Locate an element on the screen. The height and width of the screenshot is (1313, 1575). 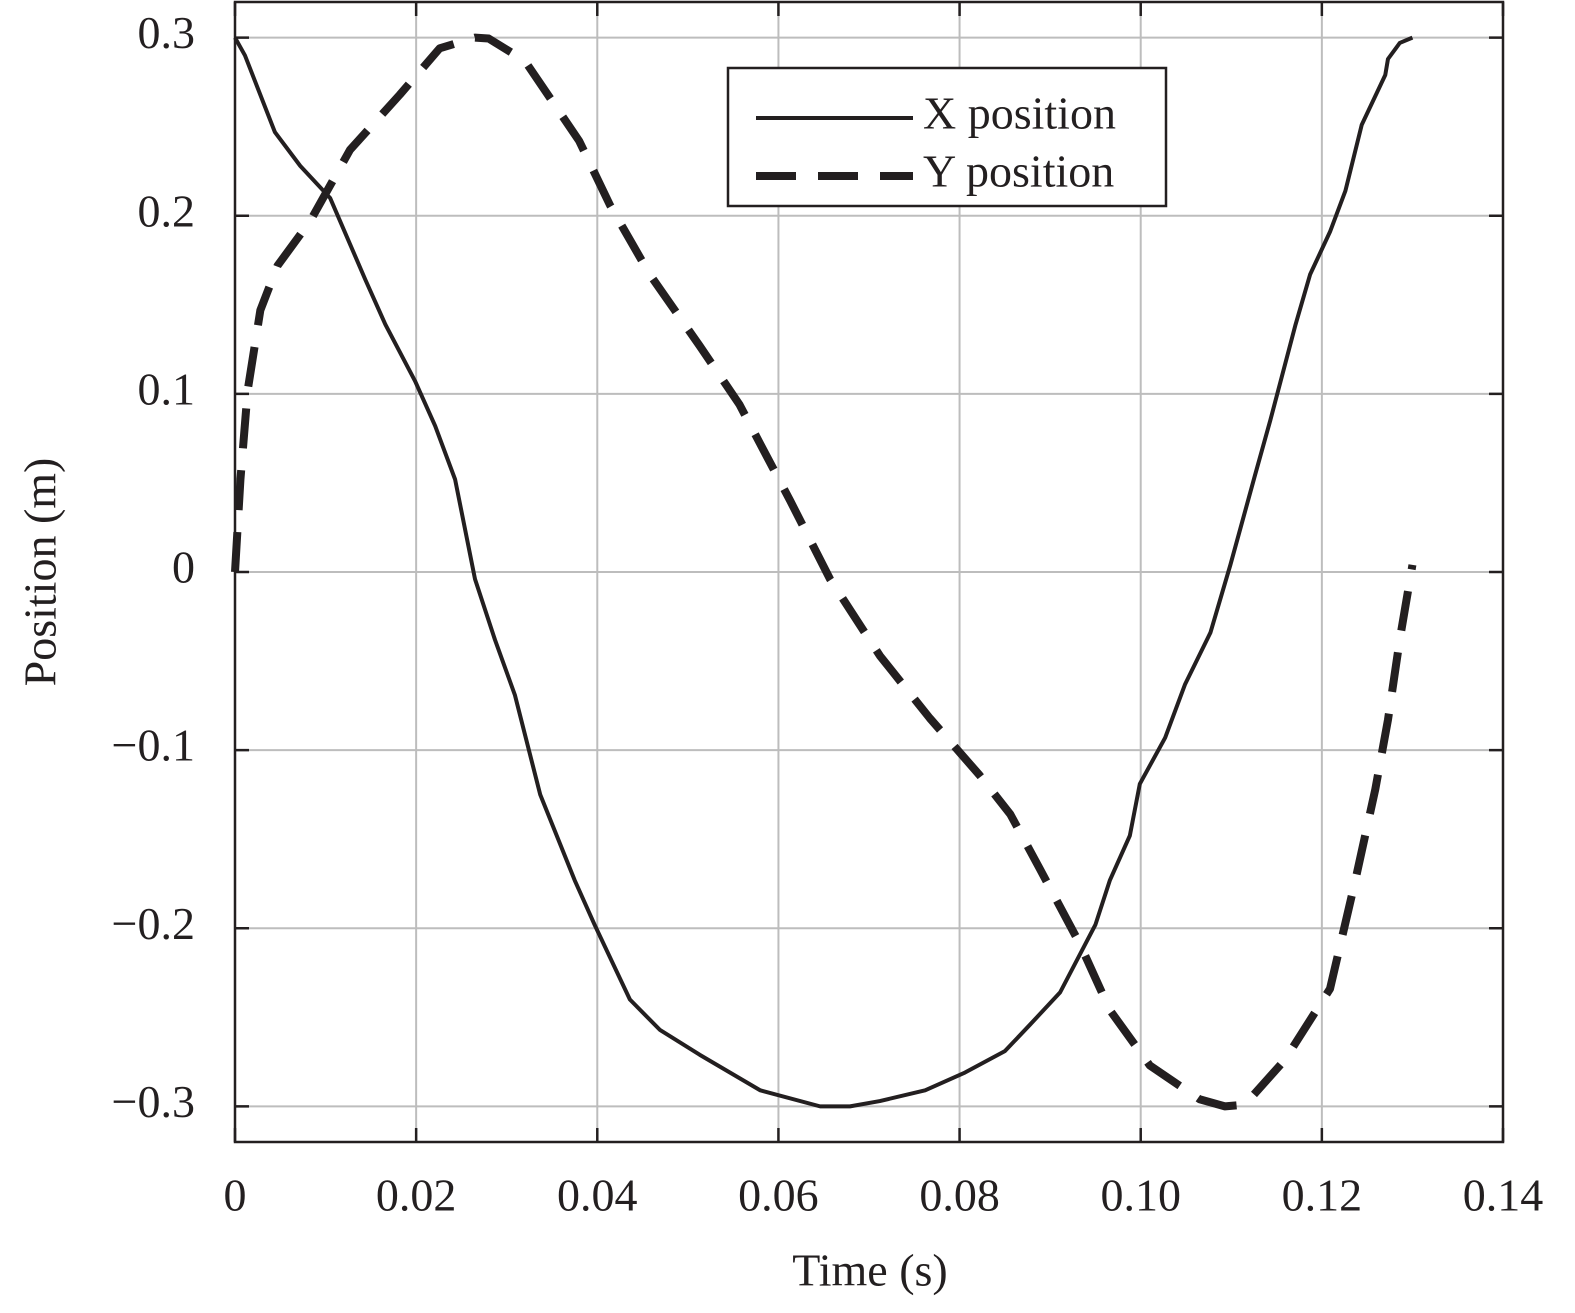
x-tick-label: 0.08 is located at coordinates (959, 1195).